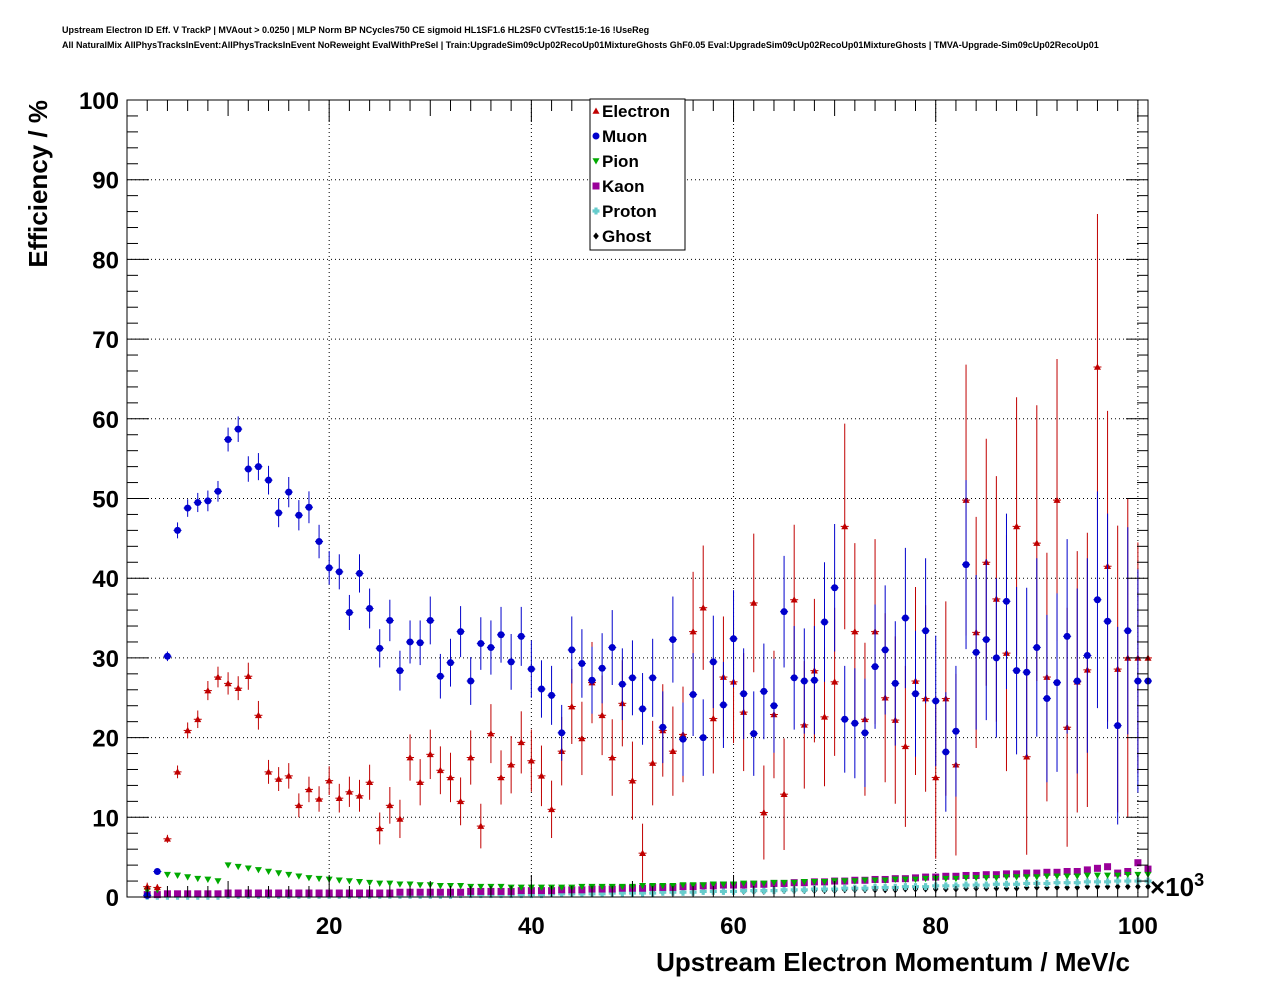  I want to click on legend: Electron Muon Pion Kaon Proton Ghost, so click(637, 174).